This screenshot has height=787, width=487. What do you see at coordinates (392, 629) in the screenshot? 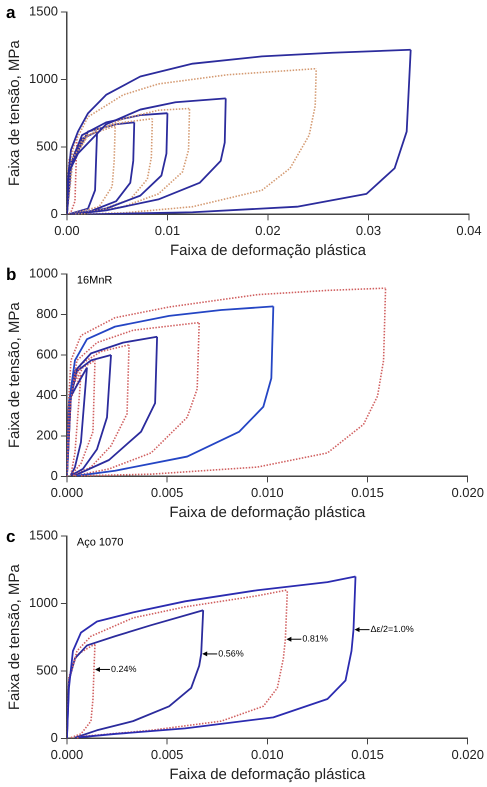
I see `annotation: Δε/2=1.0%` at bounding box center [392, 629].